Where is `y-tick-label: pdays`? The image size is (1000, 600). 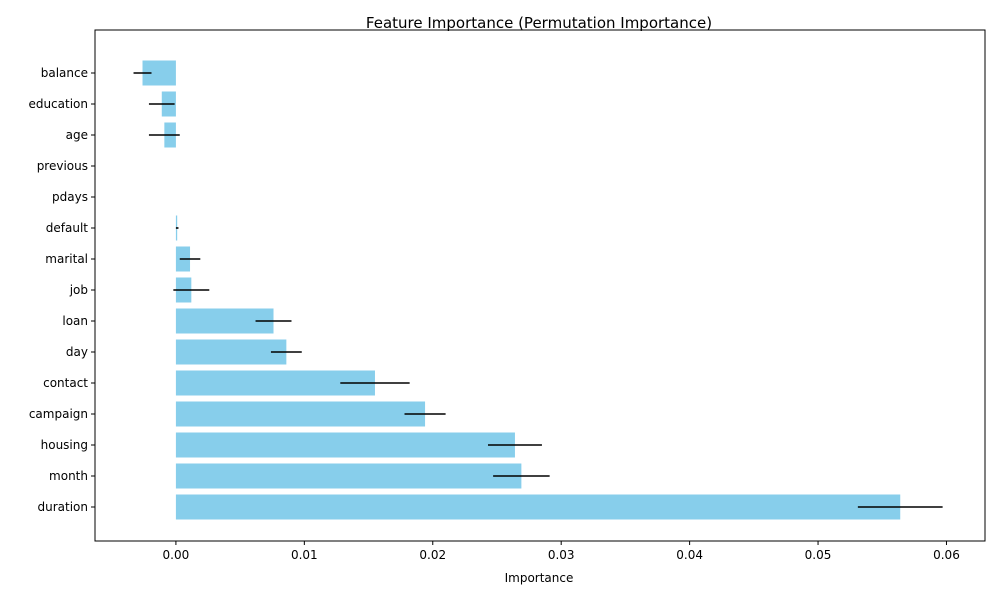 y-tick-label: pdays is located at coordinates (70, 197).